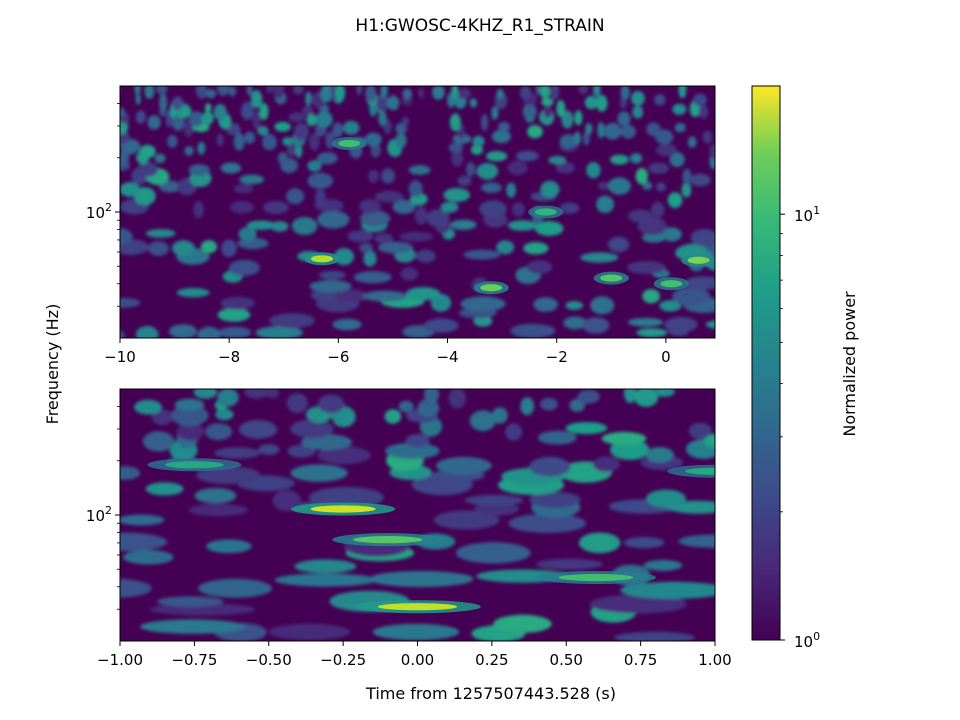  What do you see at coordinates (120, 660) in the screenshot?
I see `bottom-x-tick-label: −1.00` at bounding box center [120, 660].